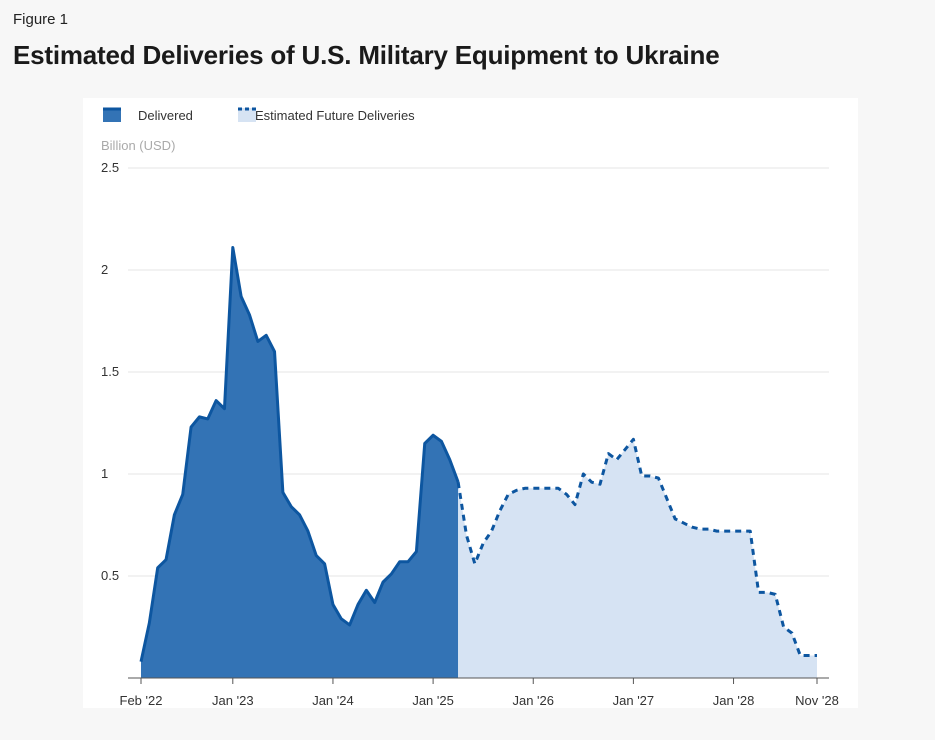 Image resolution: width=935 pixels, height=740 pixels. I want to click on x-tick-label: Jan '27, so click(634, 700).